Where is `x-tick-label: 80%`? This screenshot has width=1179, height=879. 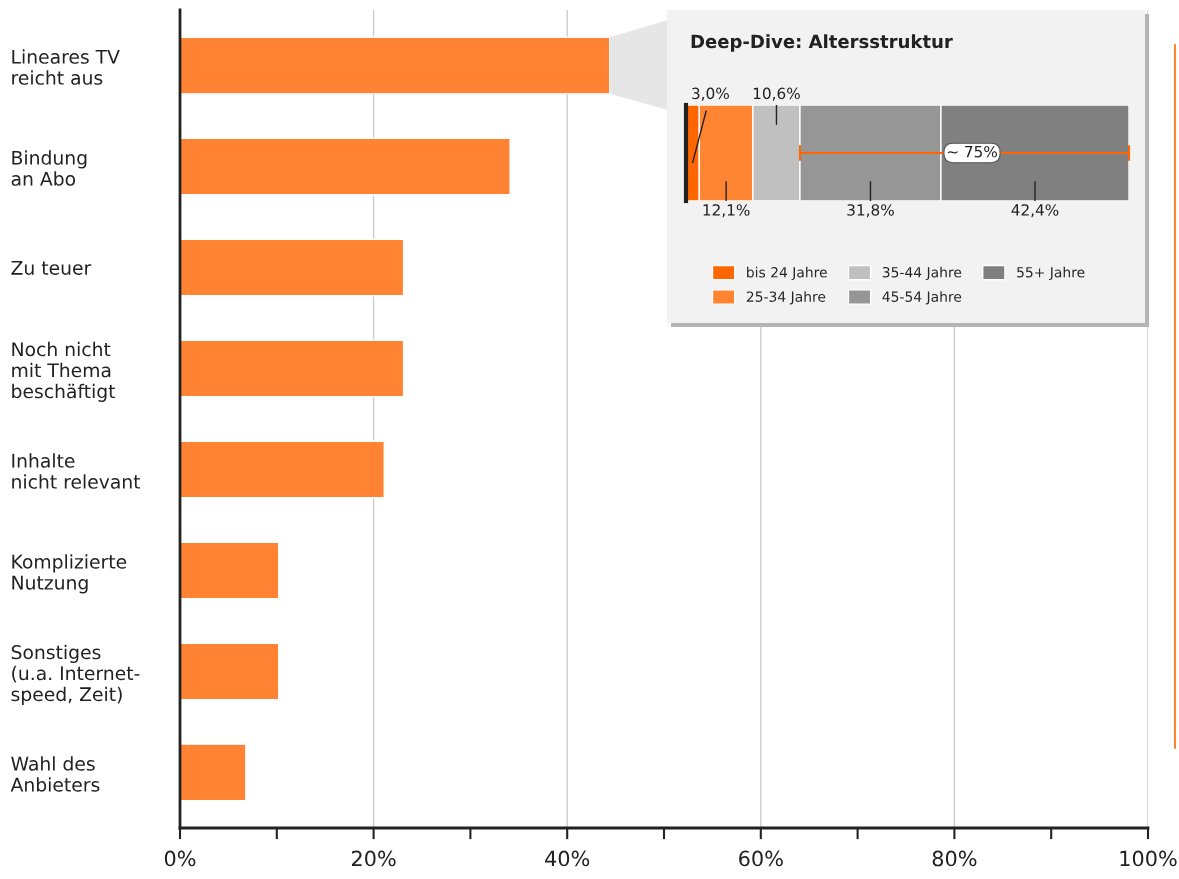 x-tick-label: 80% is located at coordinates (954, 858).